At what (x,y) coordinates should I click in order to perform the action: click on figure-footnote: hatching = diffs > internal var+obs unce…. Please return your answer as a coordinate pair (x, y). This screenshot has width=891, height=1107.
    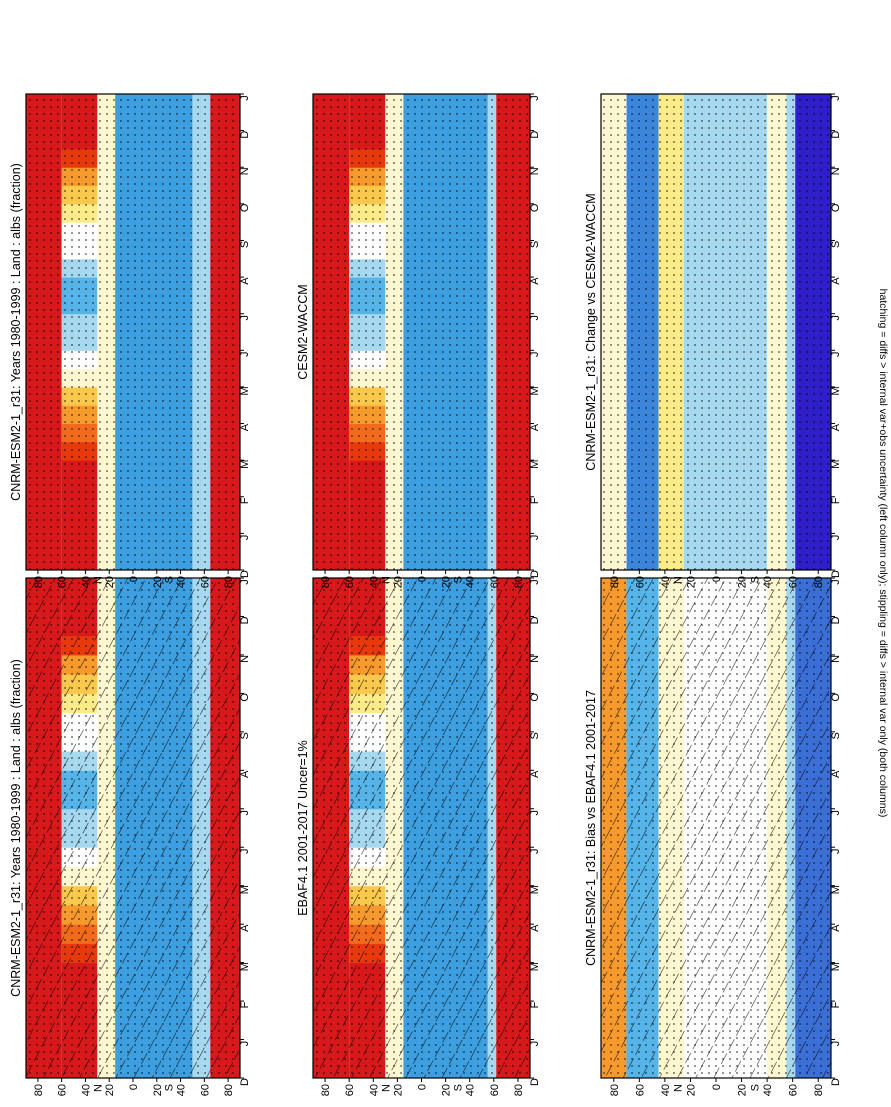
    Looking at the image, I should click on (883, 553).